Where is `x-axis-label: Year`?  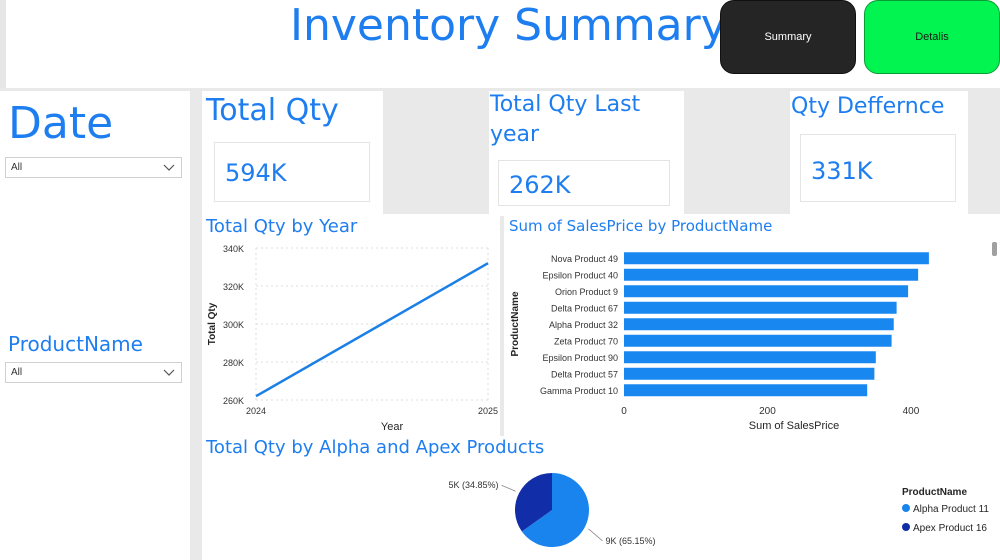
x-axis-label: Year is located at coordinates (392, 427).